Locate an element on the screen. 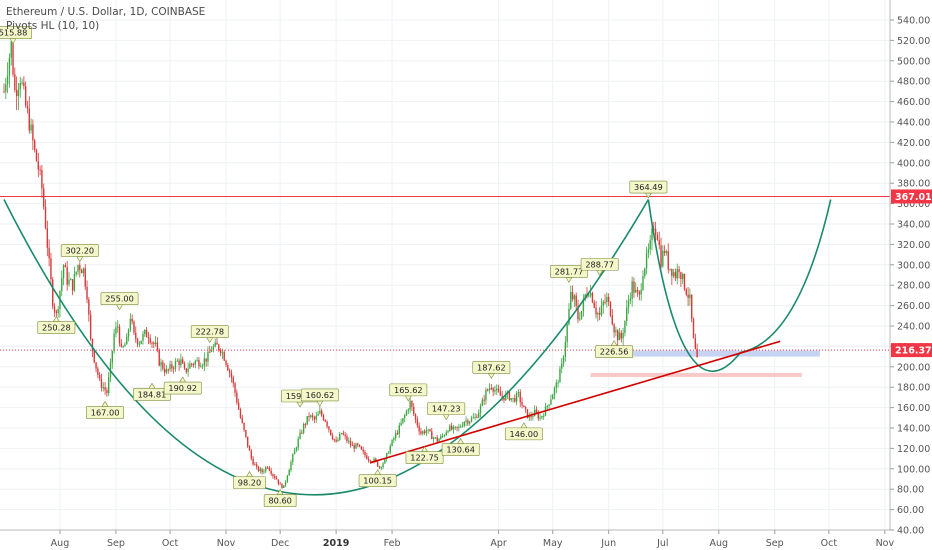  target-band is located at coordinates (696, 374).